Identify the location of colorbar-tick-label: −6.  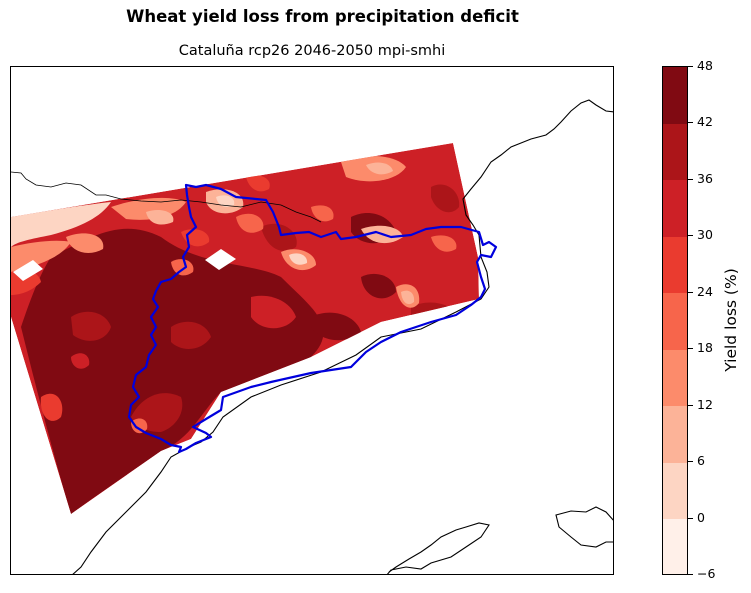
(706, 573).